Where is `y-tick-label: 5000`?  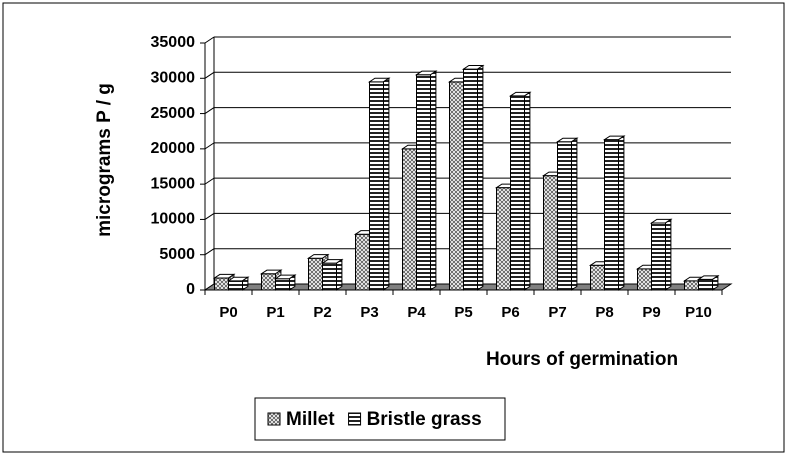
y-tick-label: 5000 is located at coordinates (177, 254).